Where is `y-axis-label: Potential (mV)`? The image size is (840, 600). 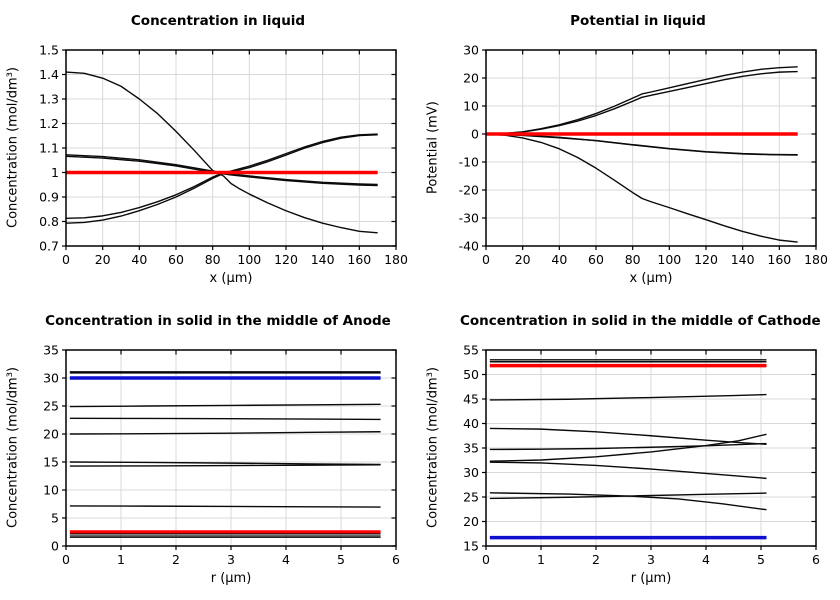
y-axis-label: Potential (mV) is located at coordinates (433, 148).